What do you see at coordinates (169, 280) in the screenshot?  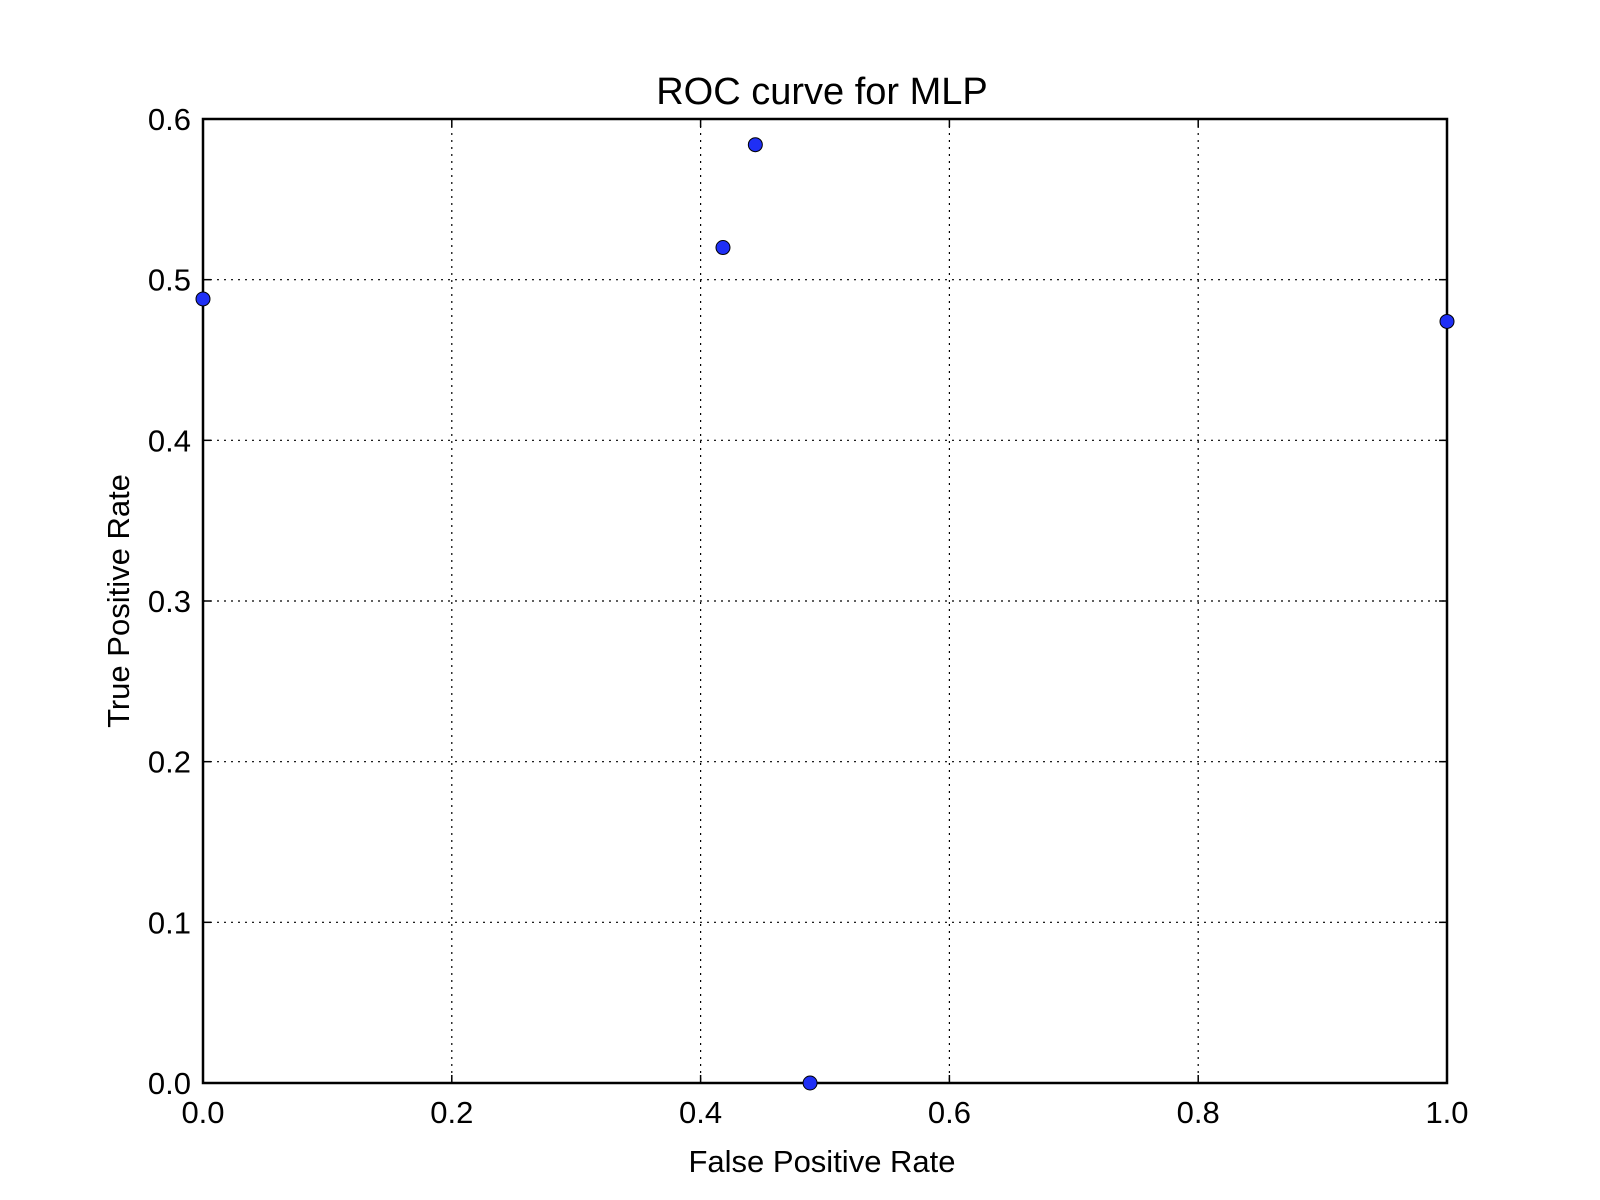 I see `y-tick-label: 0.5` at bounding box center [169, 280].